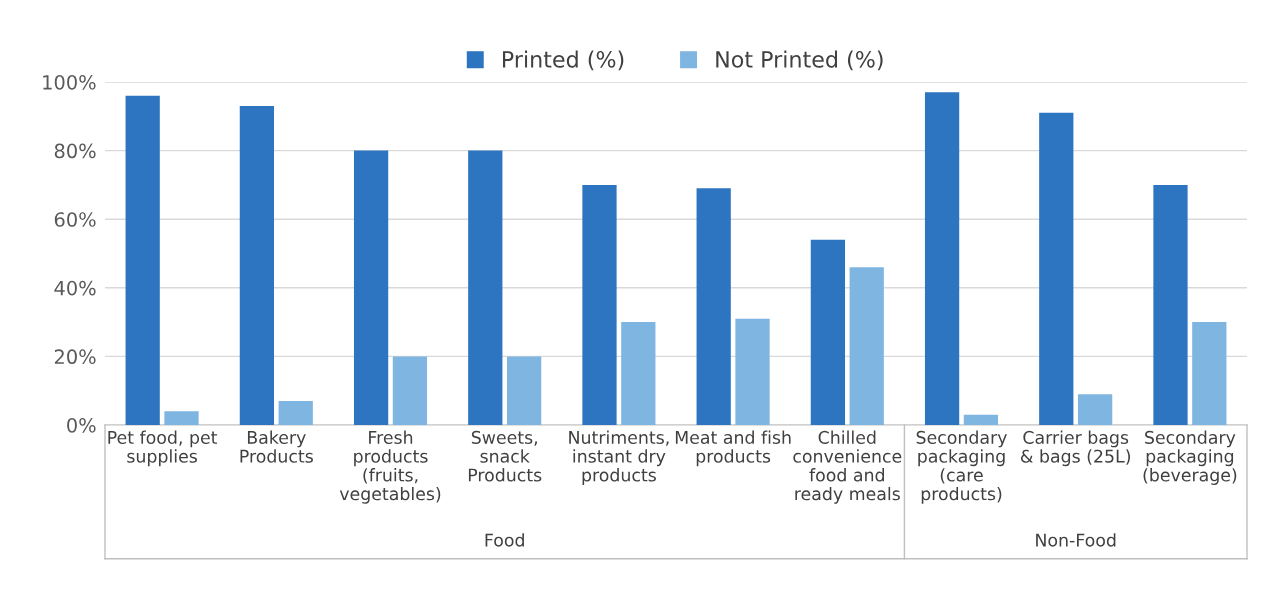  What do you see at coordinates (1190, 457) in the screenshot?
I see `x-tick-label: Secondary packaging (beverage)` at bounding box center [1190, 457].